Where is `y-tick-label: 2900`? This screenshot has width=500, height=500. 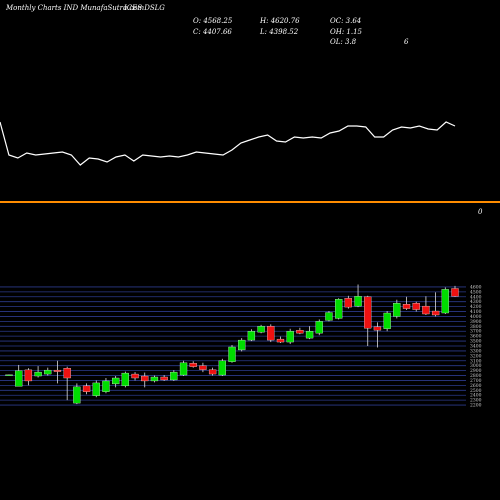 y-tick-label: 2900 is located at coordinates (476, 371).